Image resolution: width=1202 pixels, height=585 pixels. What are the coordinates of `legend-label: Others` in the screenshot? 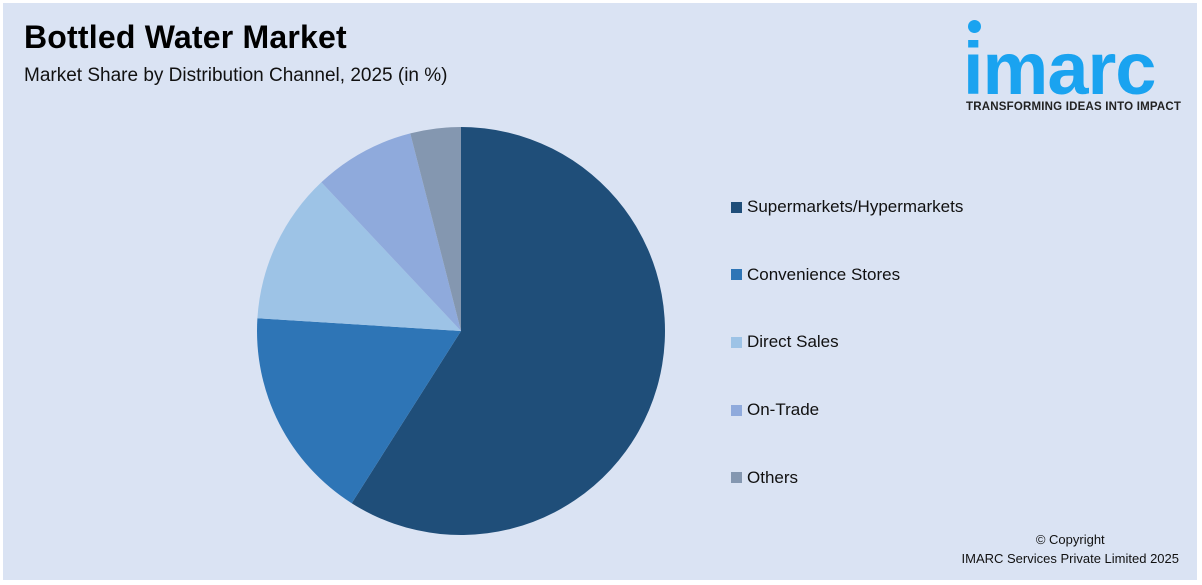 It's located at (773, 477).